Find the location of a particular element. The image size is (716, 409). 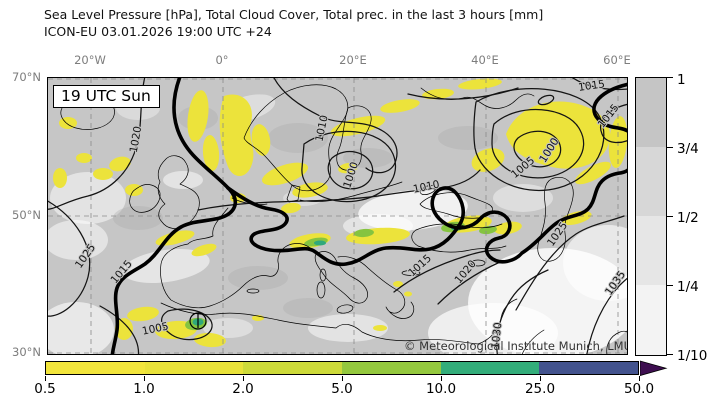

precip-overflow-arrow is located at coordinates (653, 368).